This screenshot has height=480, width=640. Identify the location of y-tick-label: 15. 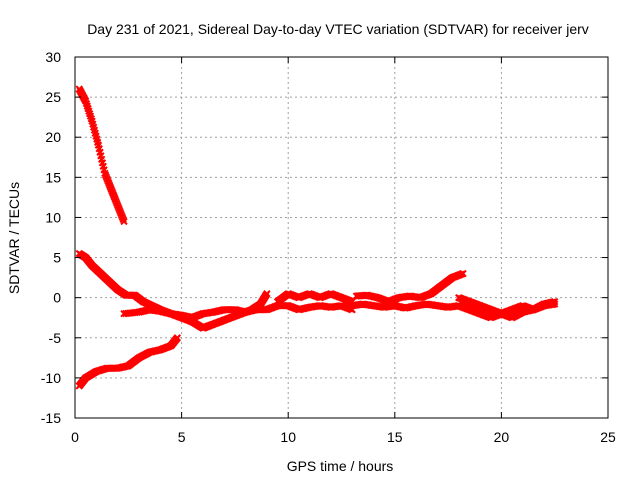
(53, 177).